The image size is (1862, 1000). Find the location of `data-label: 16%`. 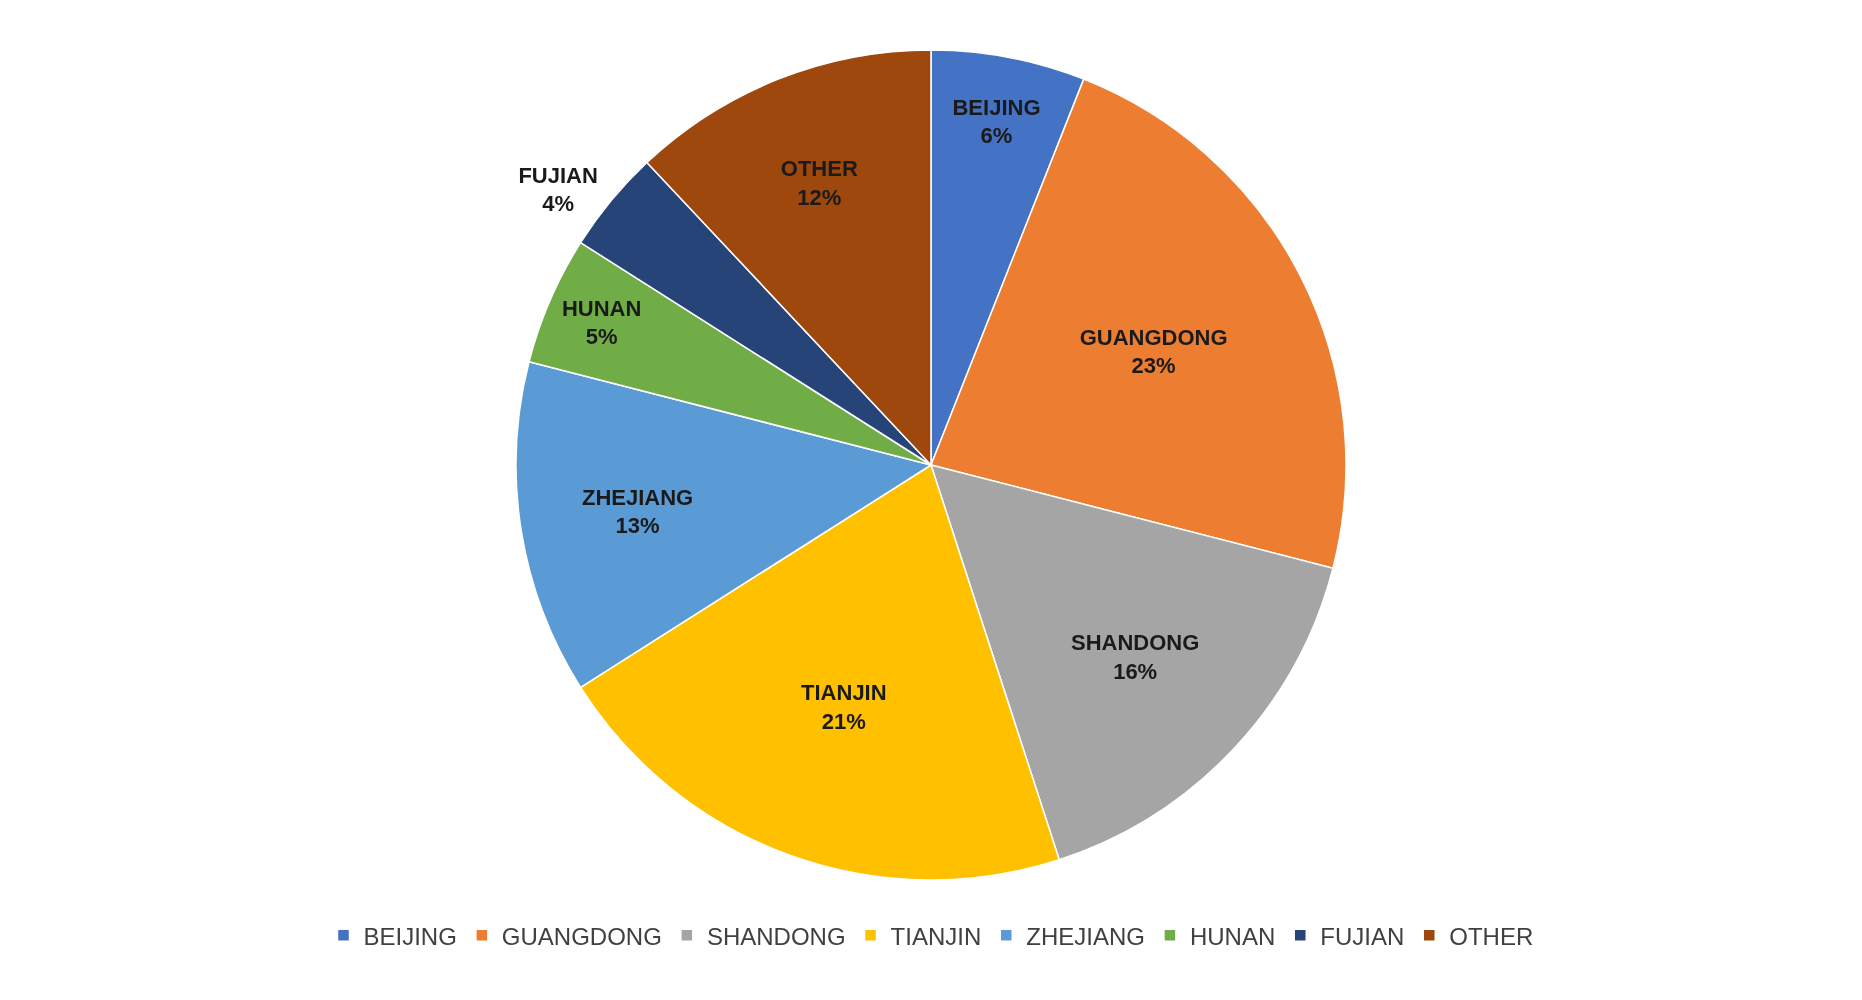

data-label: 16% is located at coordinates (1135, 671).